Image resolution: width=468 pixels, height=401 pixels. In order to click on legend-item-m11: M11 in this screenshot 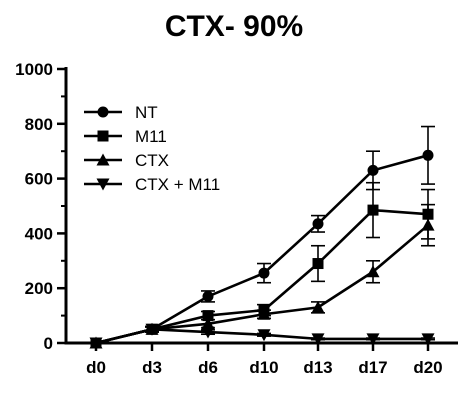, I will do `click(125, 136)`.